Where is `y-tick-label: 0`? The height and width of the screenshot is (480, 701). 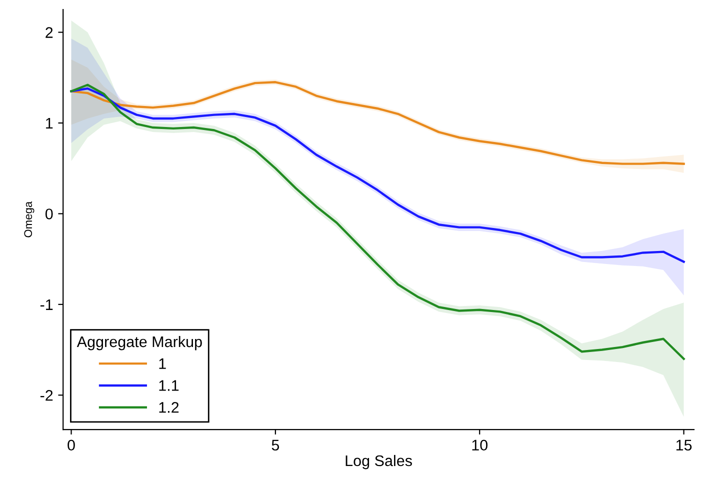 y-tick-label: 0 is located at coordinates (49, 214).